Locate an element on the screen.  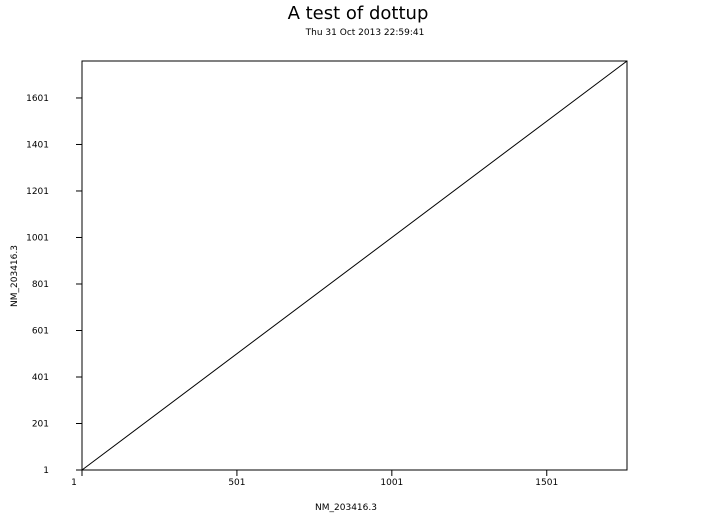
x-axis: 1 501 1001 1501 is located at coordinates (314, 479).